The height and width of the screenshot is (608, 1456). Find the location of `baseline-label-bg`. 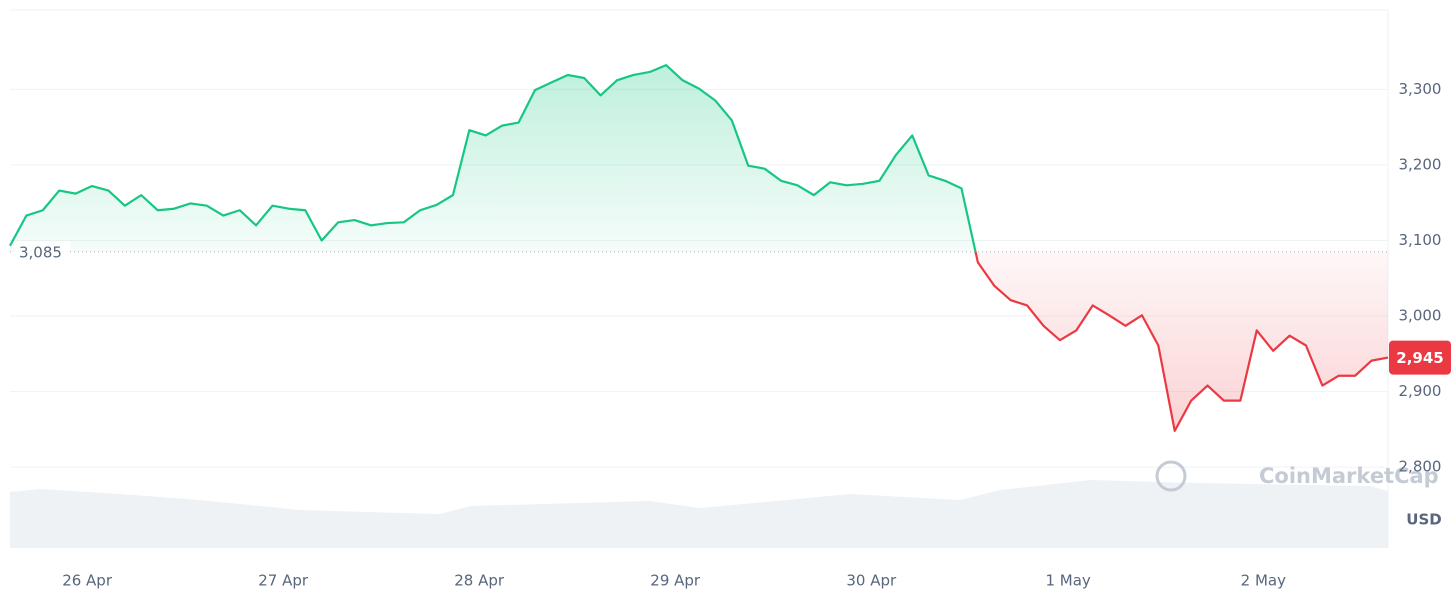

baseline-label-bg is located at coordinates (42, 250).